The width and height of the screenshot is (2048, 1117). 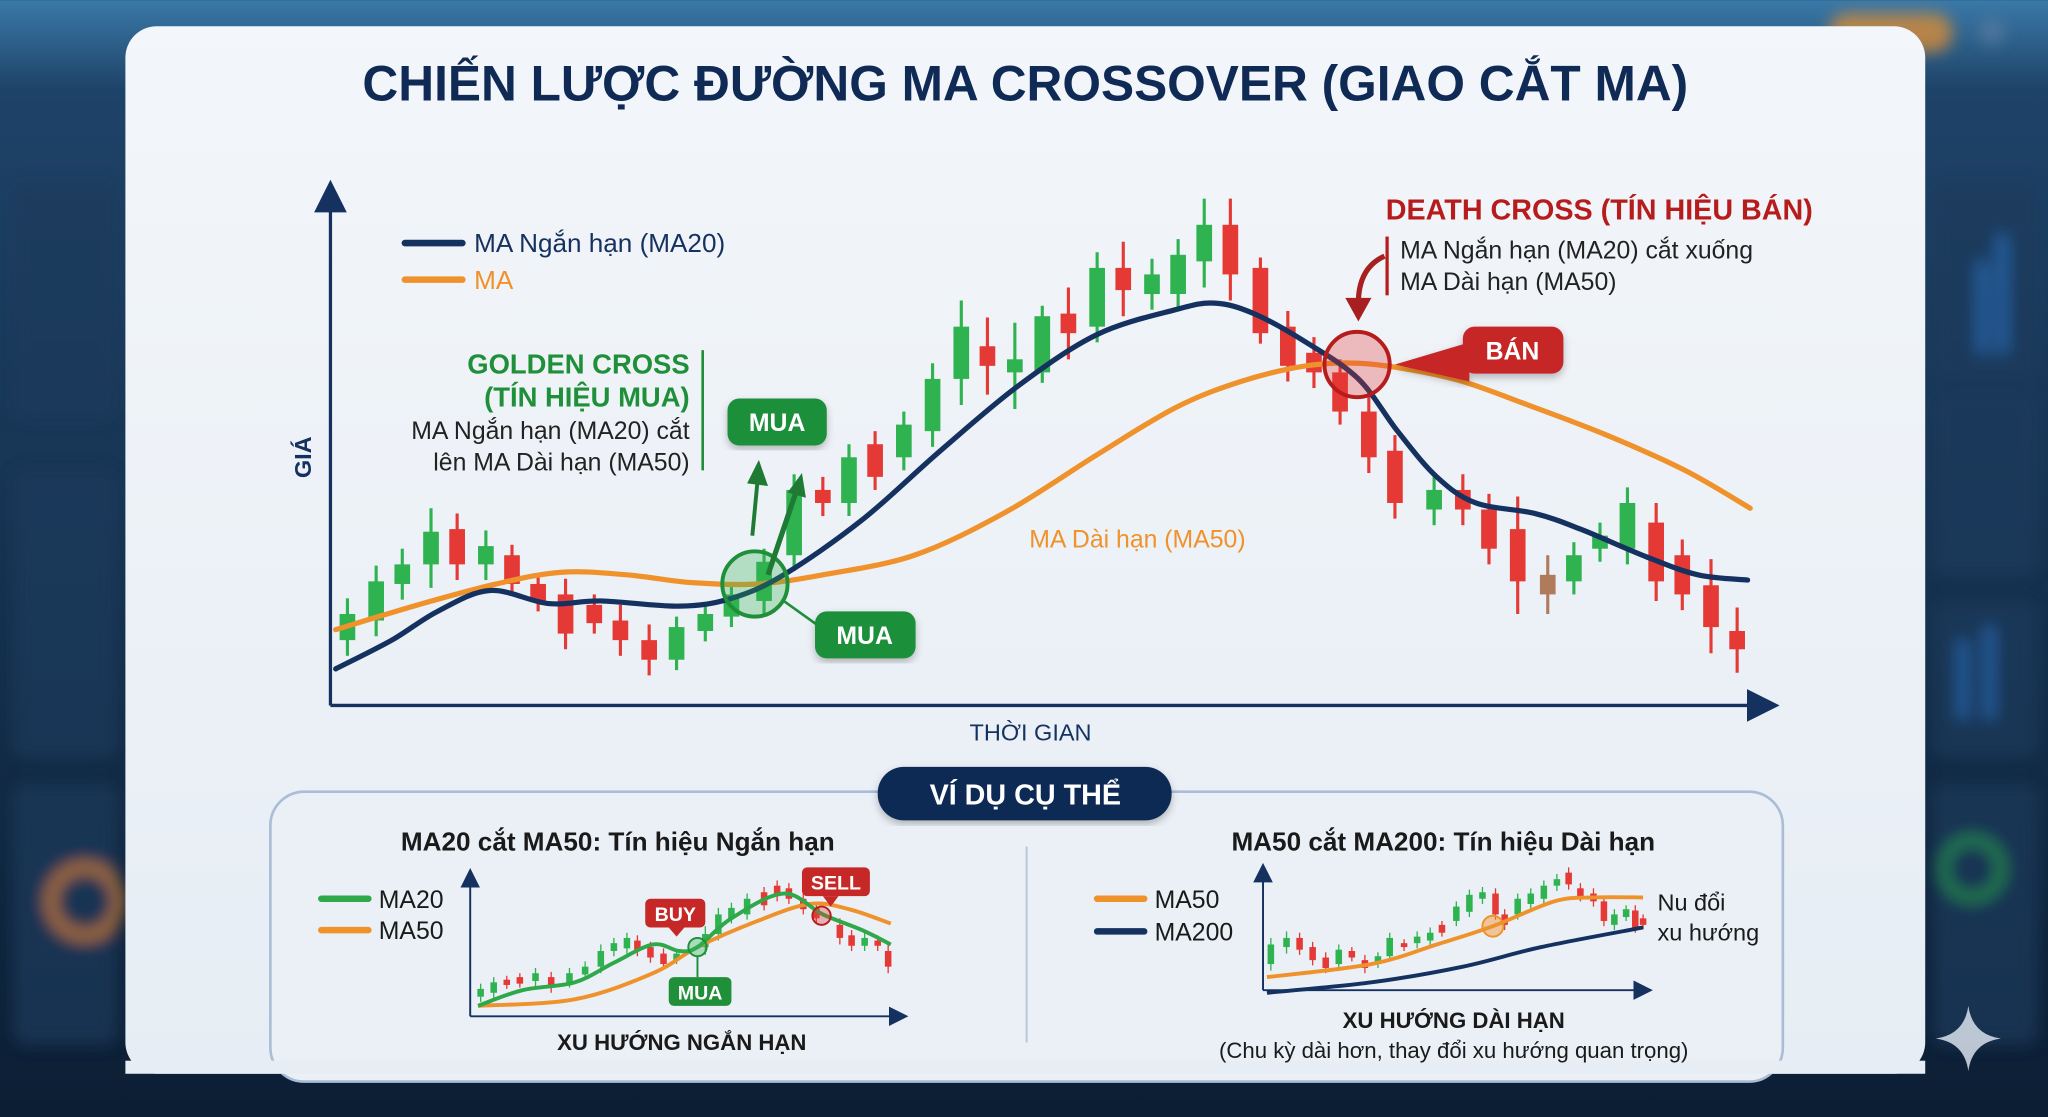 What do you see at coordinates (1479, 354) in the screenshot?
I see `ban-badge: BÁN` at bounding box center [1479, 354].